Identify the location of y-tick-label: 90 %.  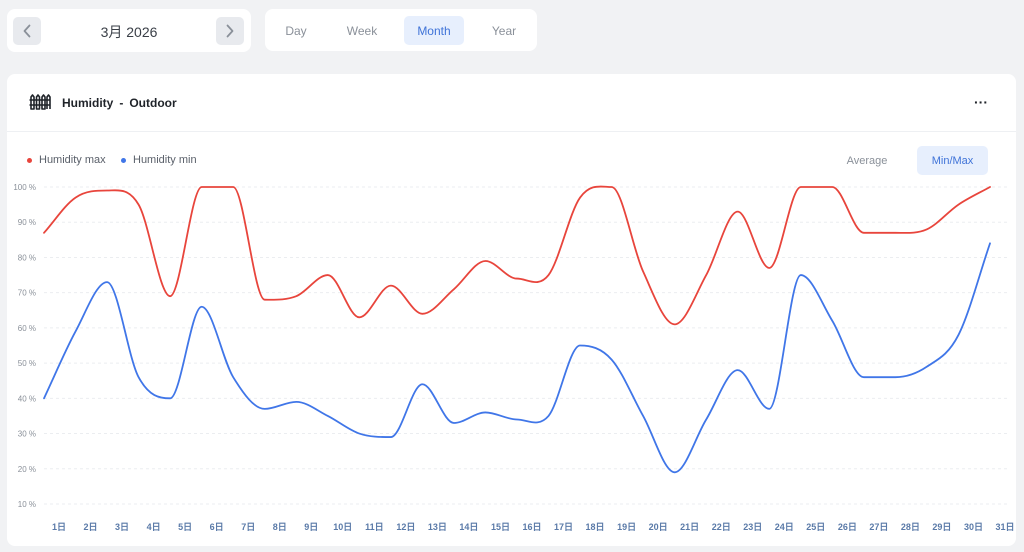
(27, 222).